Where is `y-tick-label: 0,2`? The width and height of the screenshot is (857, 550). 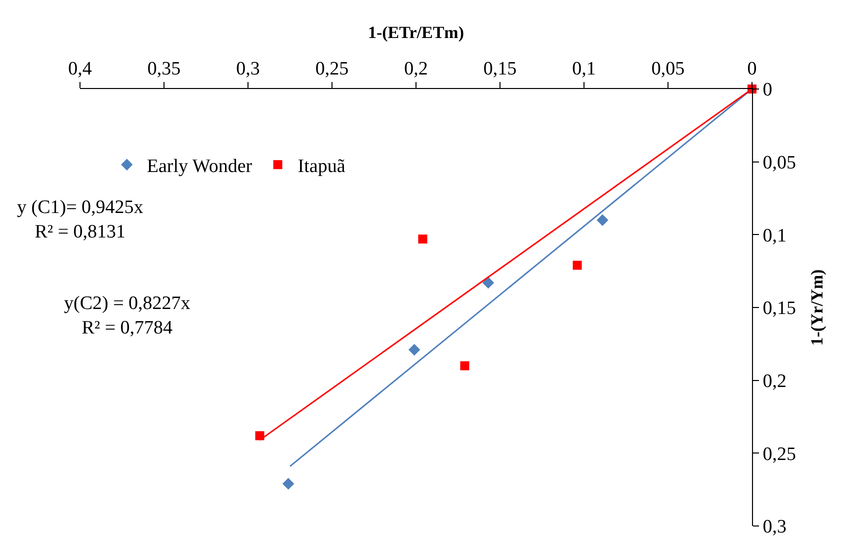 y-tick-label: 0,2 is located at coordinates (774, 381).